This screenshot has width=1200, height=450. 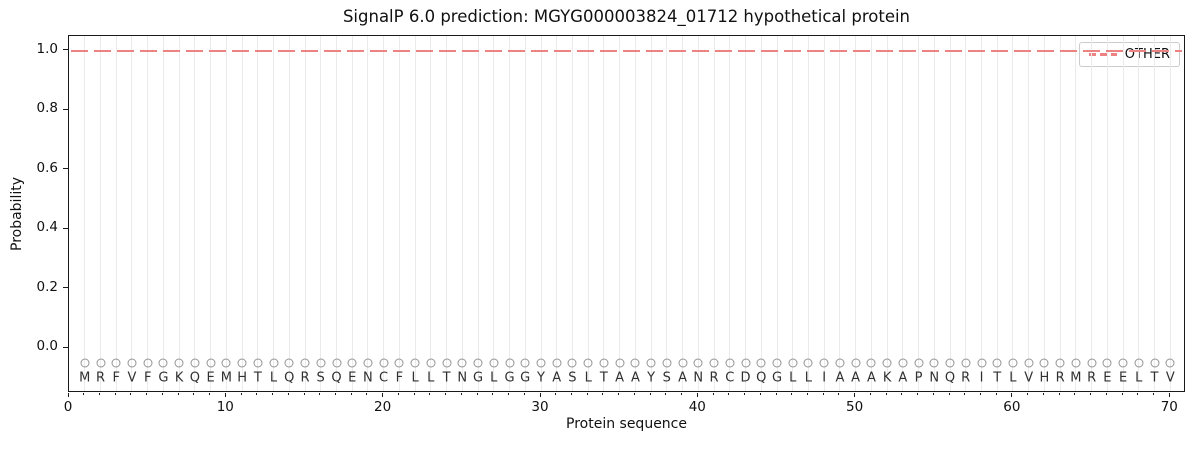 I want to click on residue-letter: T, so click(x=1154, y=378).